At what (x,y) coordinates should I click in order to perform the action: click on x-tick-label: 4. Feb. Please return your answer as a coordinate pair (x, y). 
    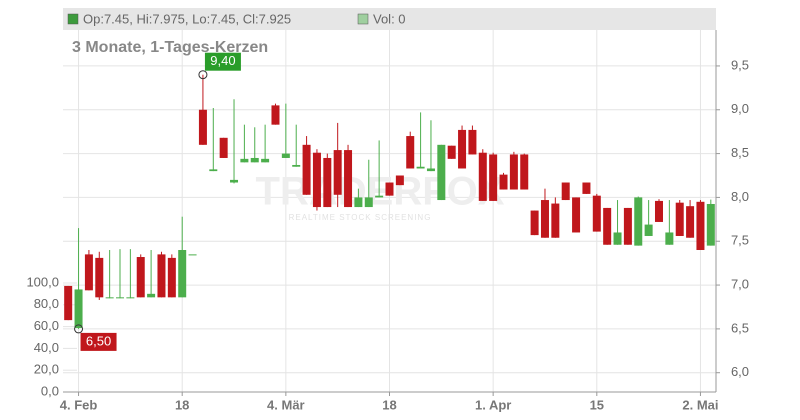
    Looking at the image, I should click on (79, 404).